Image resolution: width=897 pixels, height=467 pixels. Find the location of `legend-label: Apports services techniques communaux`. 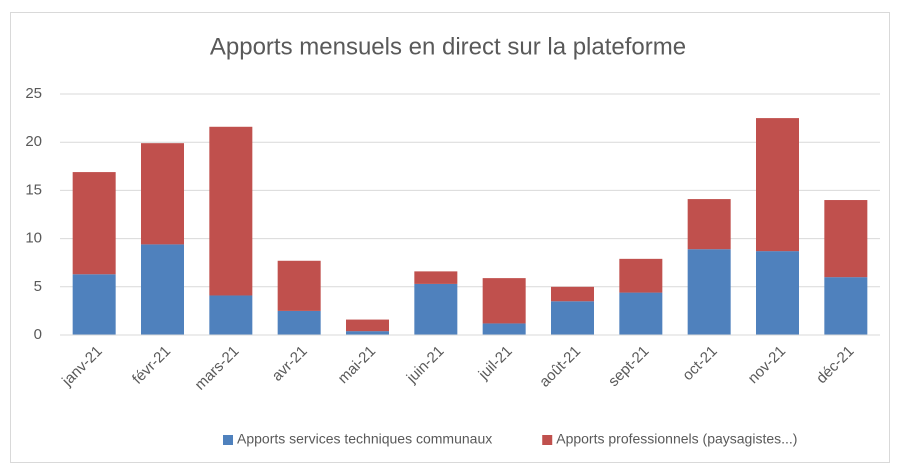

legend-label: Apports services techniques communaux is located at coordinates (364, 439).